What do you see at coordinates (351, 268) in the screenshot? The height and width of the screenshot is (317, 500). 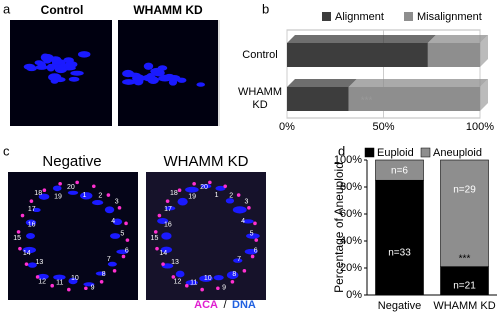 I see `y-tick-label: 20%` at bounding box center [351, 268].